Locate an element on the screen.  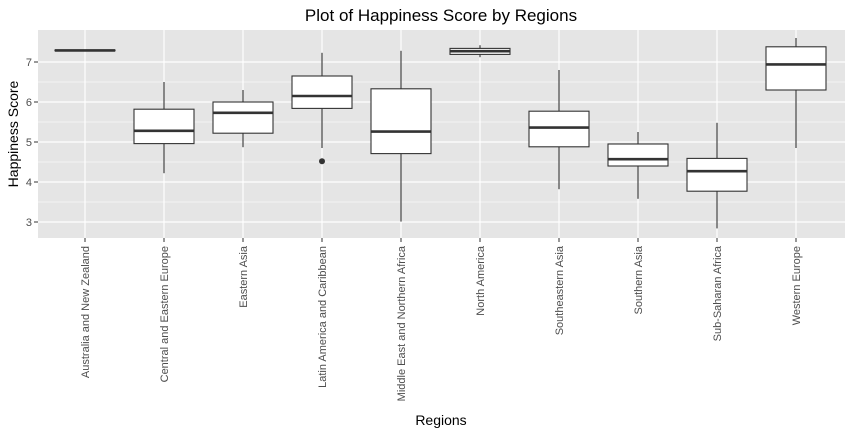
y-axis: 3 4 5 6 7 is located at coordinates (32, 143).